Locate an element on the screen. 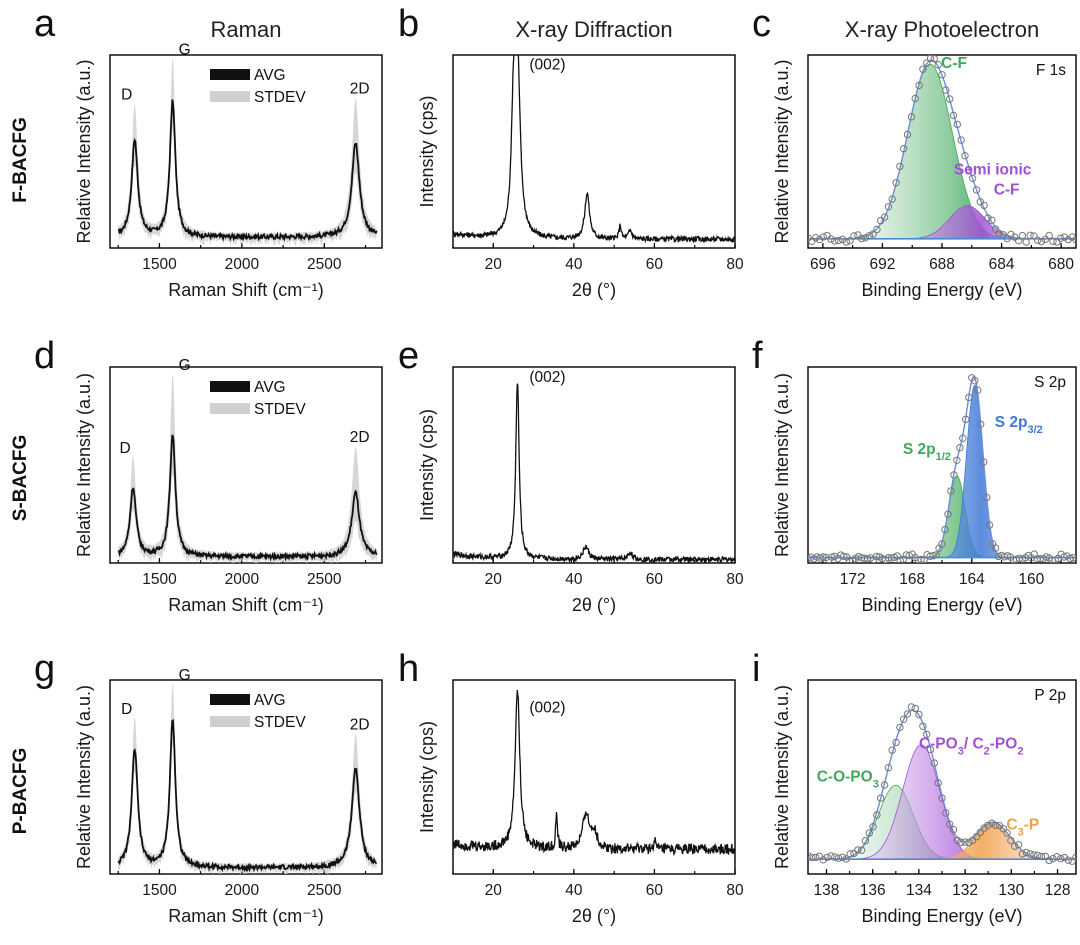  x-tick-label: 2500 is located at coordinates (324, 264).